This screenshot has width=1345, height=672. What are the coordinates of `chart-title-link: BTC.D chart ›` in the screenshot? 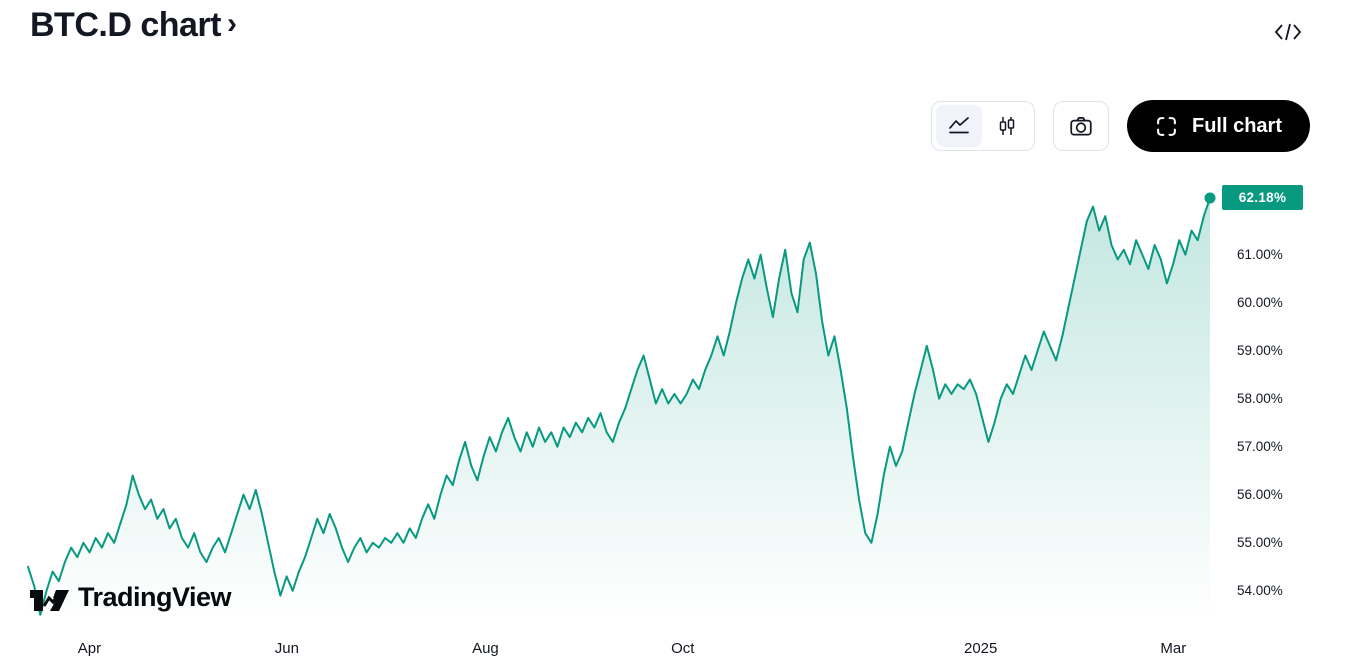 It's located at (133, 25).